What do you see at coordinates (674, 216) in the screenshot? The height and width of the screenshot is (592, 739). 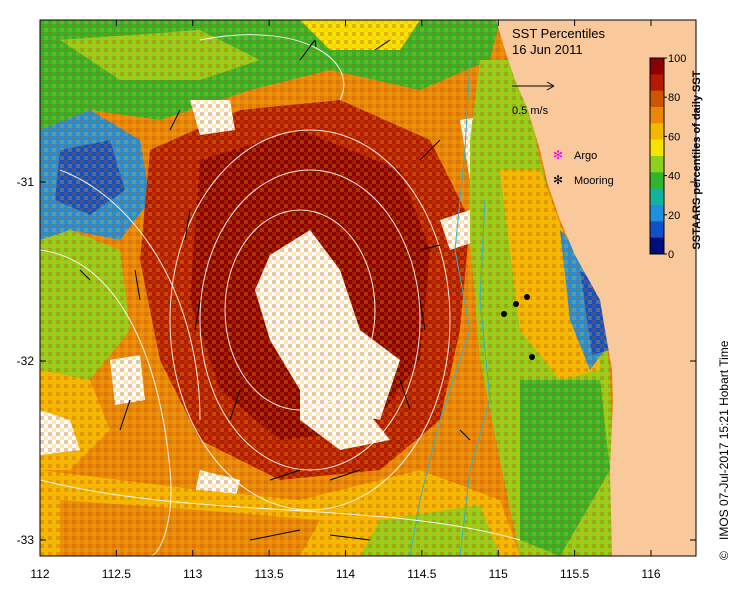 I see `colorbar-tick-label: 20` at bounding box center [674, 216].